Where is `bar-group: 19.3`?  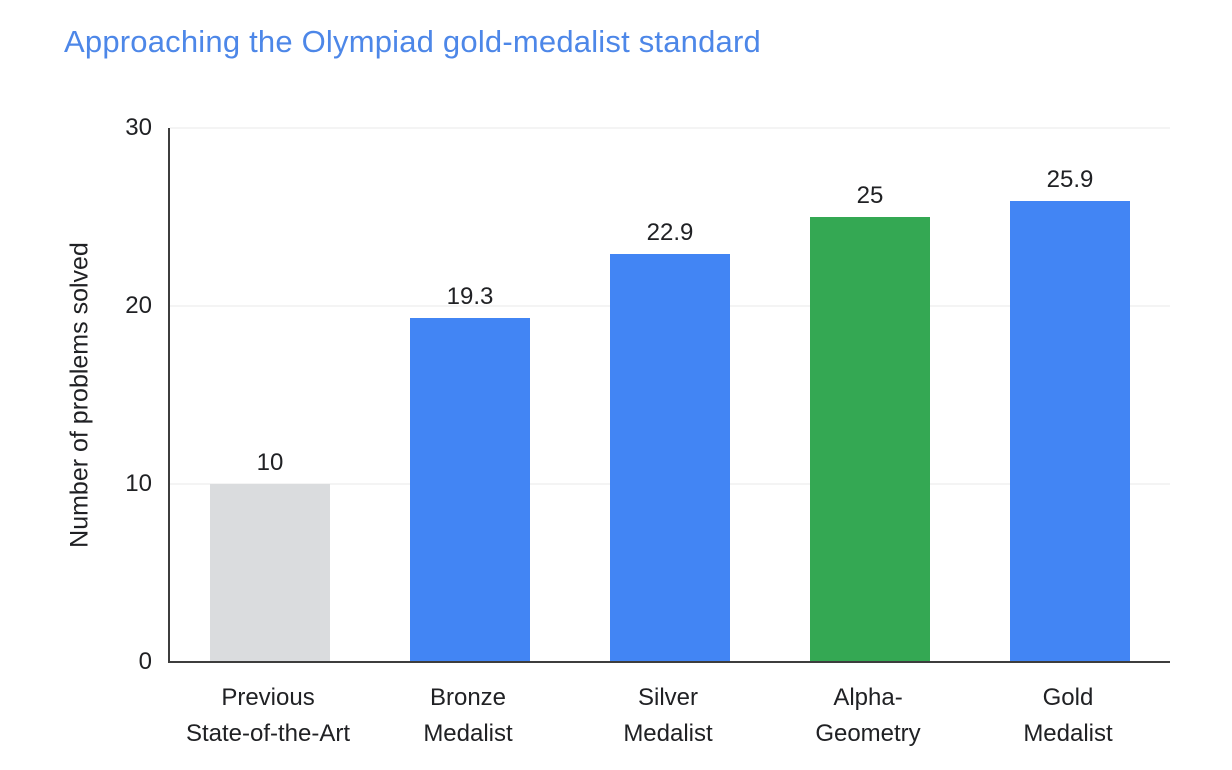
bar-group: 19.3 is located at coordinates (470, 395).